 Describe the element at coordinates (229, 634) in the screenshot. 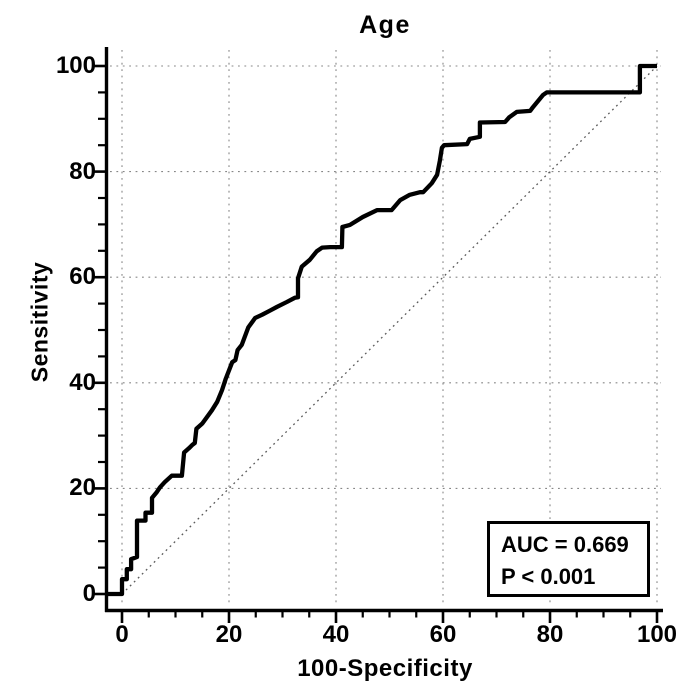

I see `x-tick-label-20: 20` at that location.